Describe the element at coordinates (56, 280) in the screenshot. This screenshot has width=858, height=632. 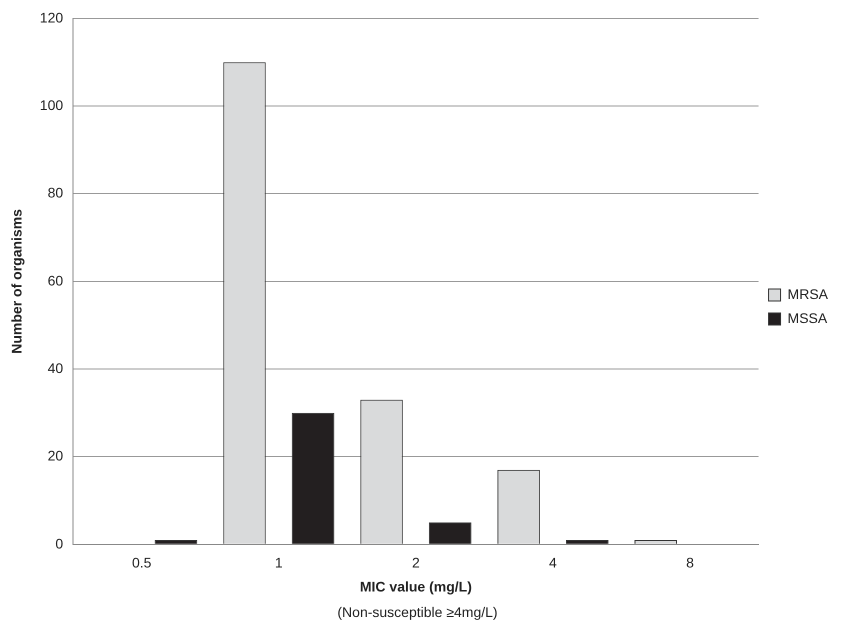
I see `y-tick-label: 60` at that location.